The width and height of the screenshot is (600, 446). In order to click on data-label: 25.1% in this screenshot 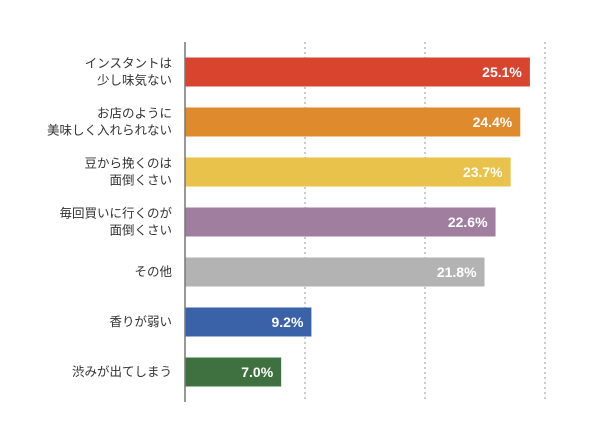, I will do `click(502, 72)`.